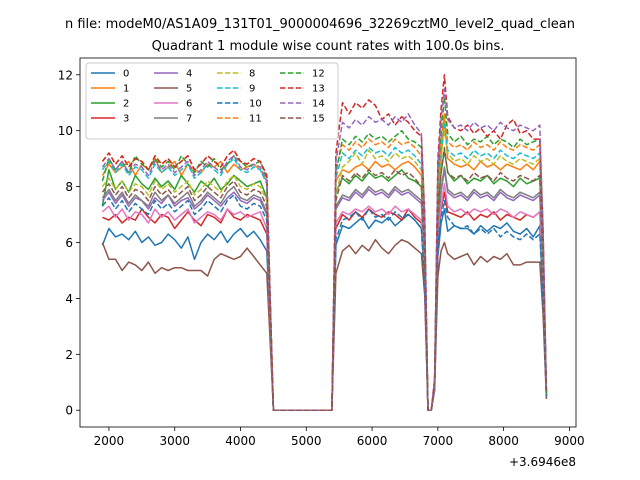 Image resolution: width=640 pixels, height=480 pixels. What do you see at coordinates (255, 119) in the screenshot?
I see `legend-label-11: 11` at bounding box center [255, 119].